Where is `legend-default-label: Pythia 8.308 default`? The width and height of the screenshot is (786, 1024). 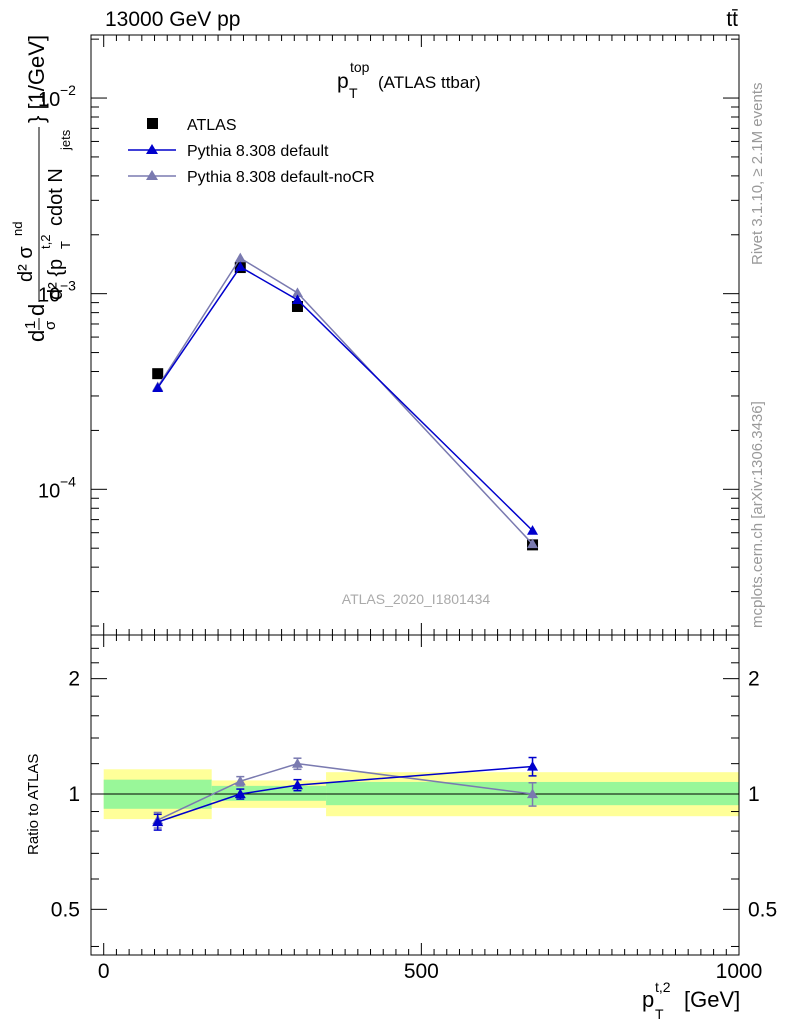
legend-default-label: Pythia 8.308 default is located at coordinates (258, 151).